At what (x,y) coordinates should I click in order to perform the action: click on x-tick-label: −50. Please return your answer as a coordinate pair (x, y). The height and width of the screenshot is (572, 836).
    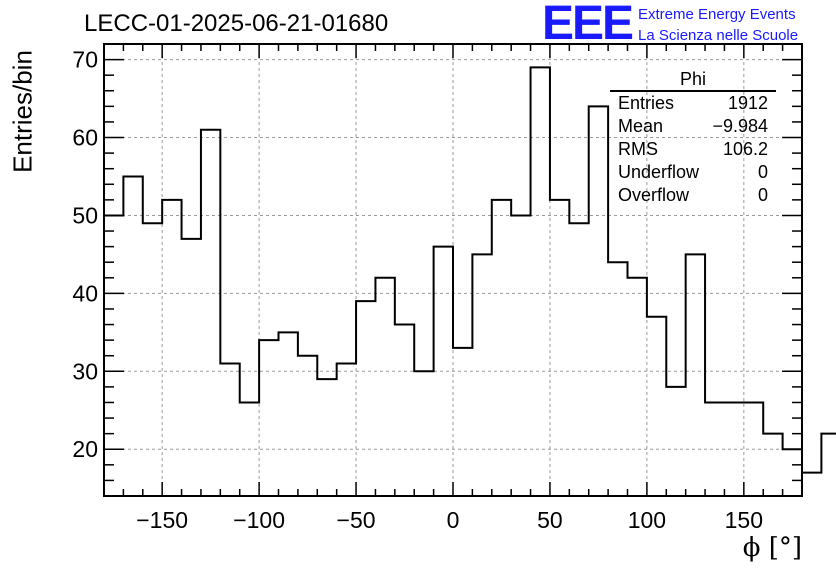
    Looking at the image, I should click on (356, 520).